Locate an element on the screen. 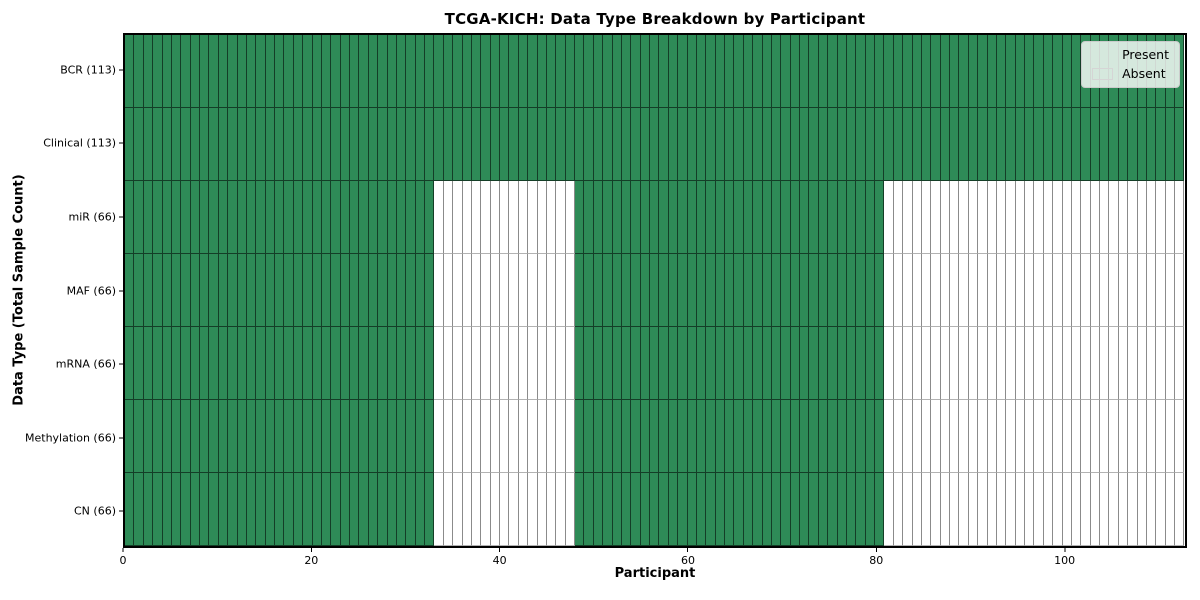  y-tick-clinical: Clinical (113) is located at coordinates (83, 143).